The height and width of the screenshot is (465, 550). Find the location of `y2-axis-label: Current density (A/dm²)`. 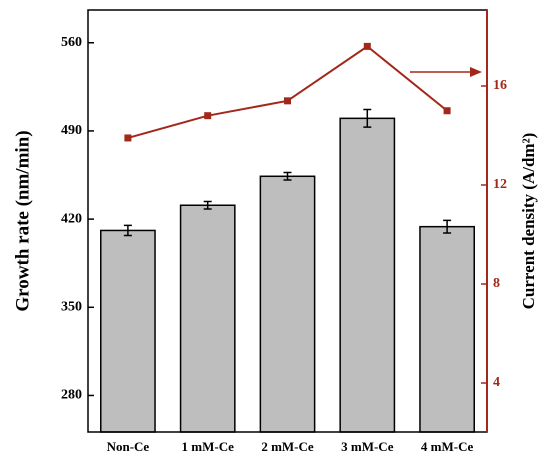

y2-axis-label: Current density (A/dm²) is located at coordinates (528, 221).